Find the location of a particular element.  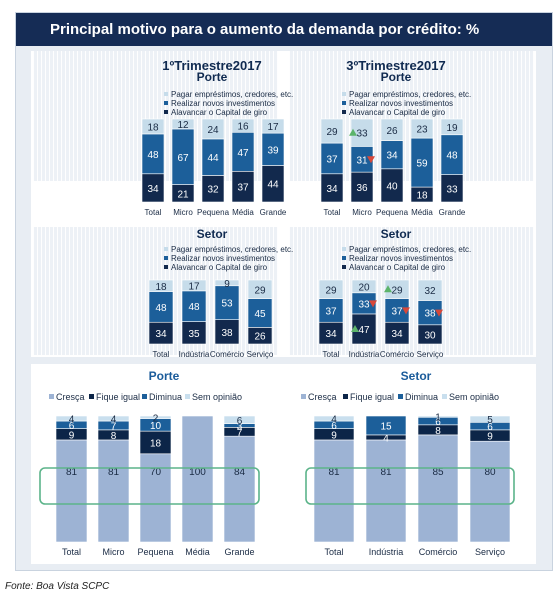

chart-expect-porte-legend-label: Fique igual is located at coordinates (118, 397).